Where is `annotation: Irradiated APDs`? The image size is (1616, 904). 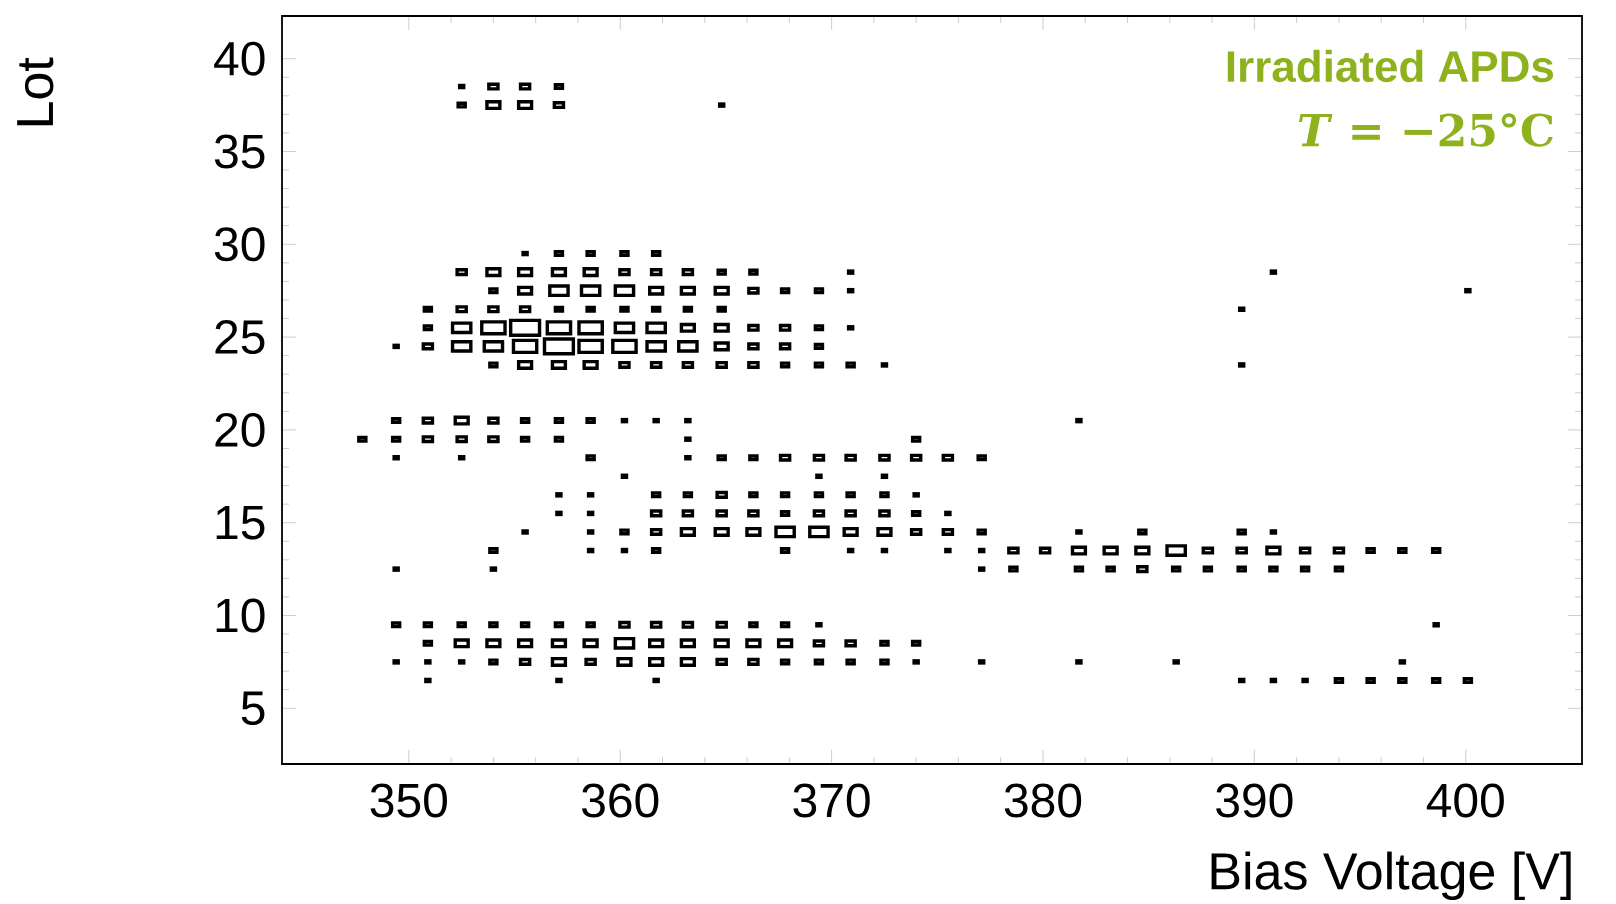
annotation: Irradiated APDs is located at coordinates (1390, 66).